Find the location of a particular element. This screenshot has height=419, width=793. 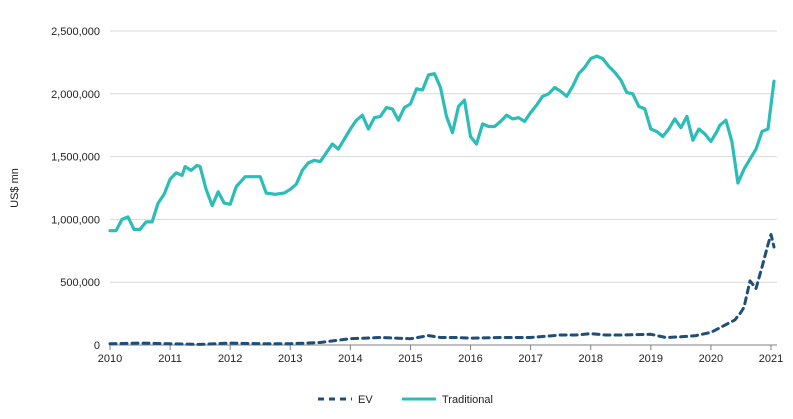

legend: EV Traditional is located at coordinates (405, 400).